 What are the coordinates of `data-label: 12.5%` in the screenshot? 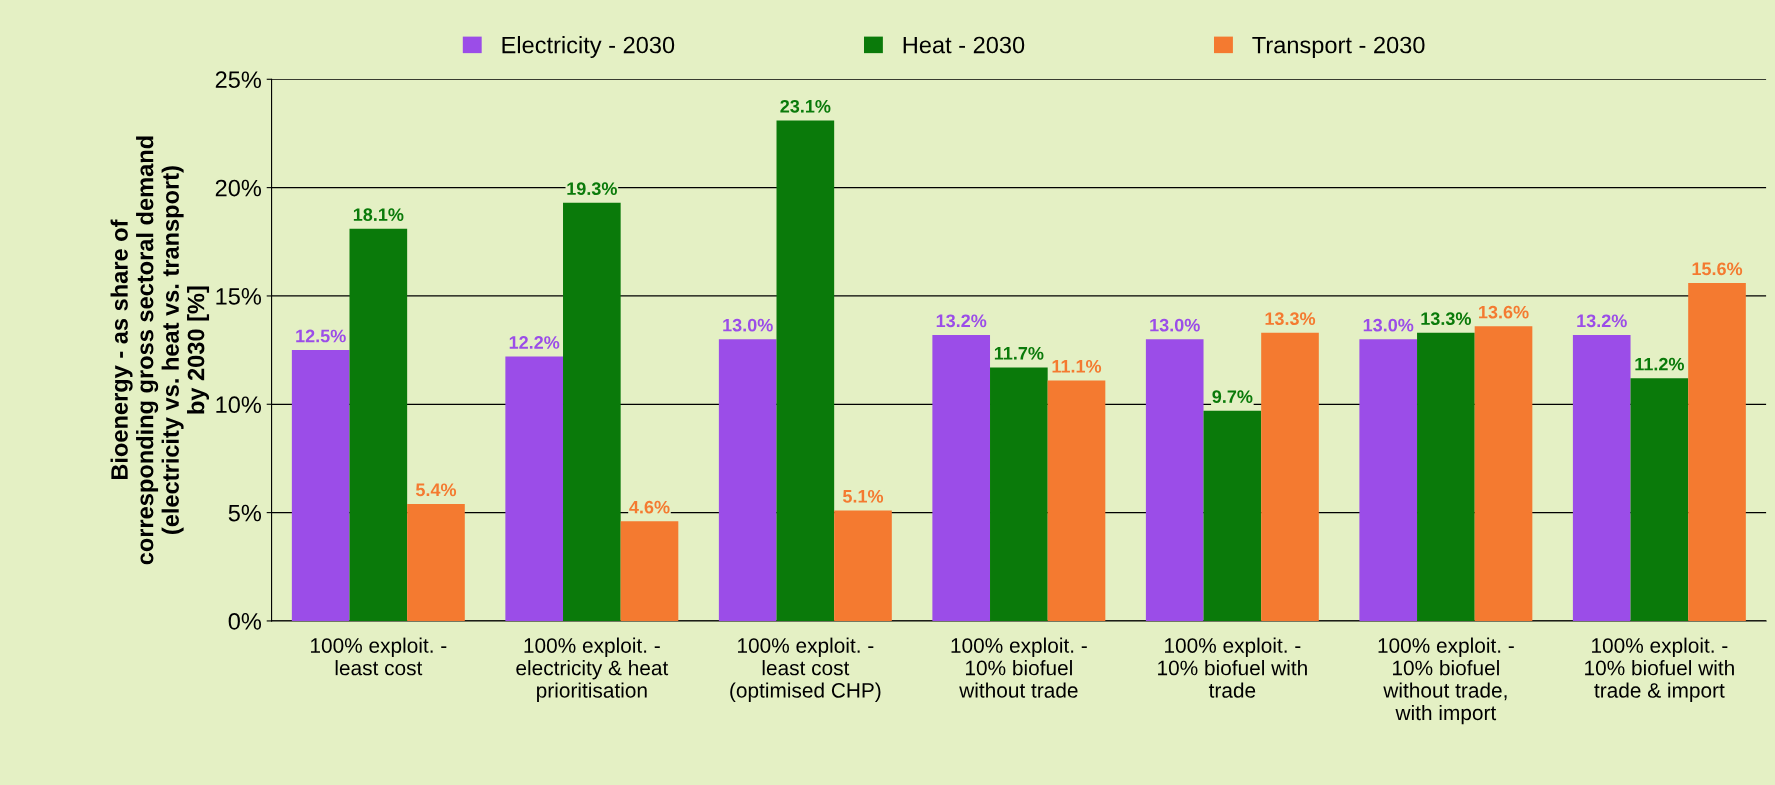 It's located at (321, 336).